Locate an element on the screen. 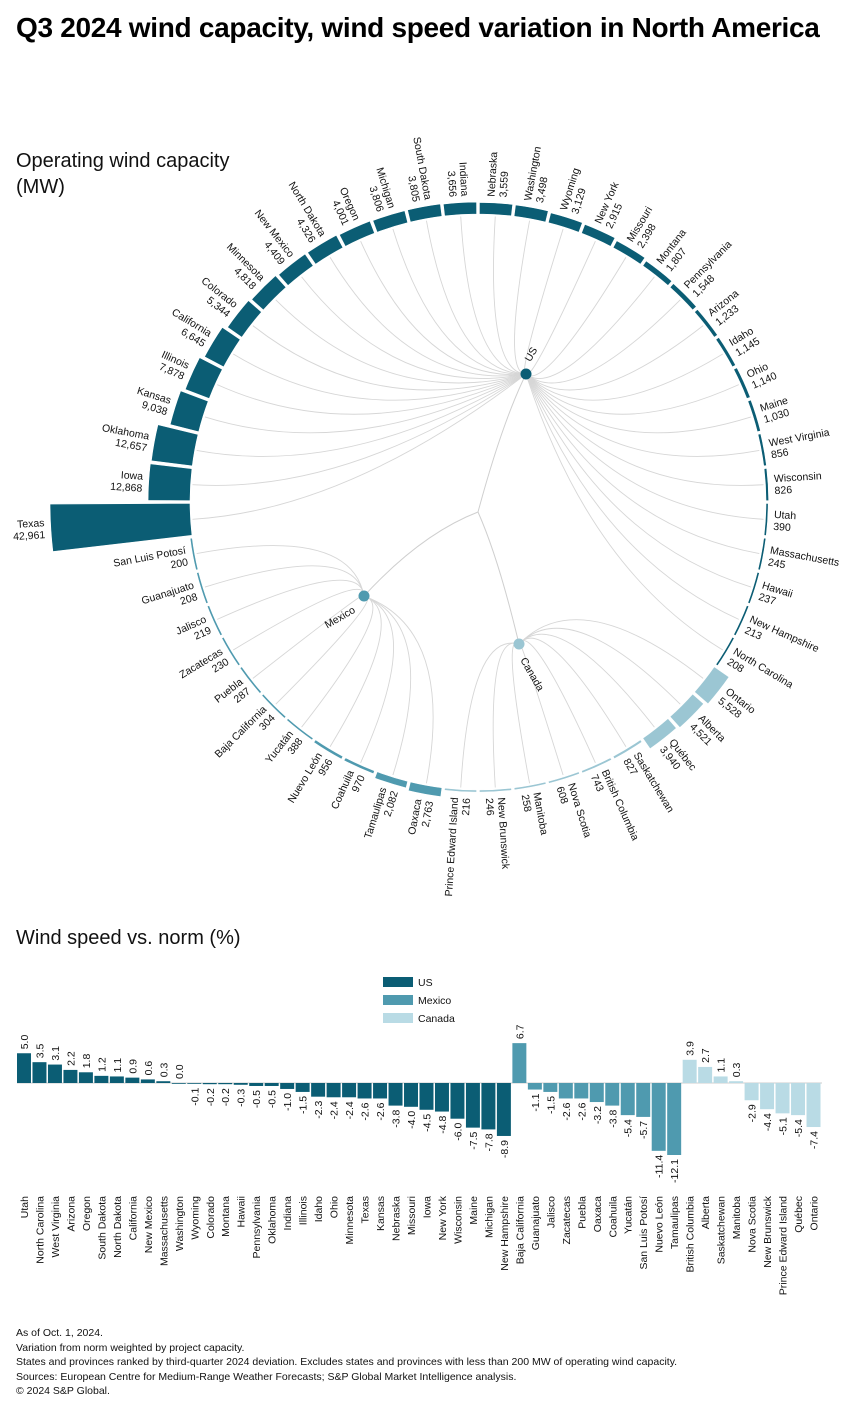 This screenshot has width=850, height=1410. capacity-label-name: Nuevo León is located at coordinates (306, 777).